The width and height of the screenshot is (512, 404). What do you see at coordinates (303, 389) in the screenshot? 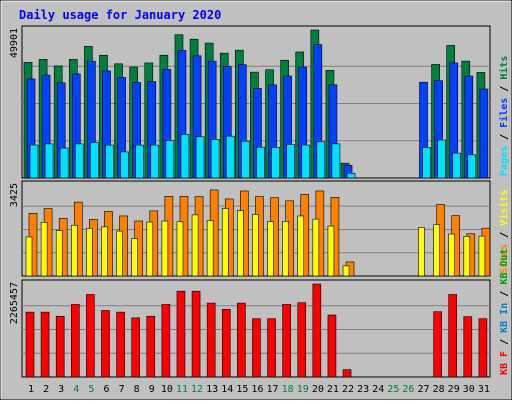
I see `x-tick-label-19: 19` at bounding box center [303, 389].